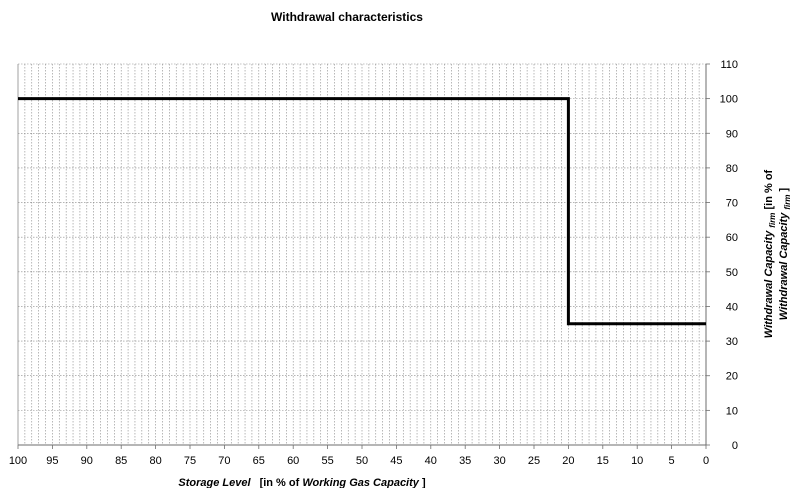  I want to click on x-tick-label: 100, so click(18, 461).